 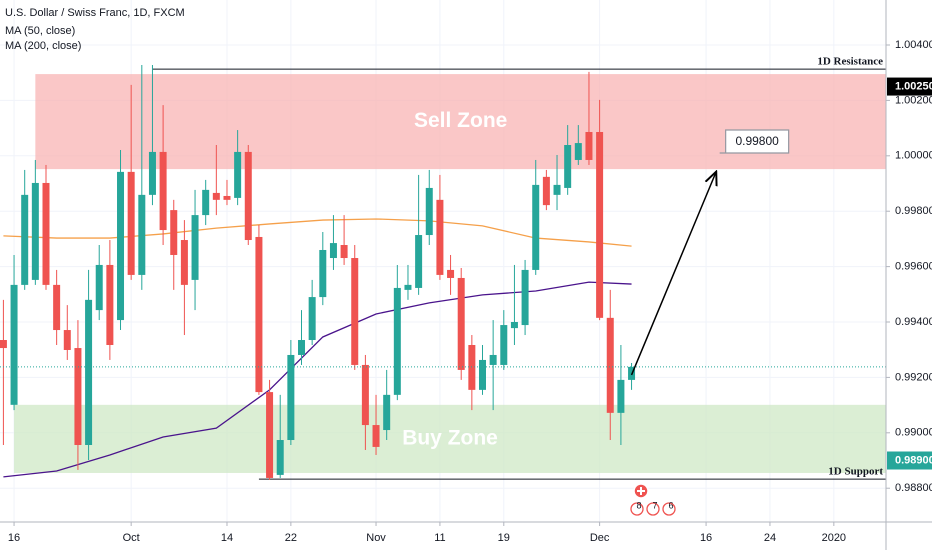 What do you see at coordinates (913, 100) in the screenshot?
I see `y-tick-label: 1.00200` at bounding box center [913, 100].